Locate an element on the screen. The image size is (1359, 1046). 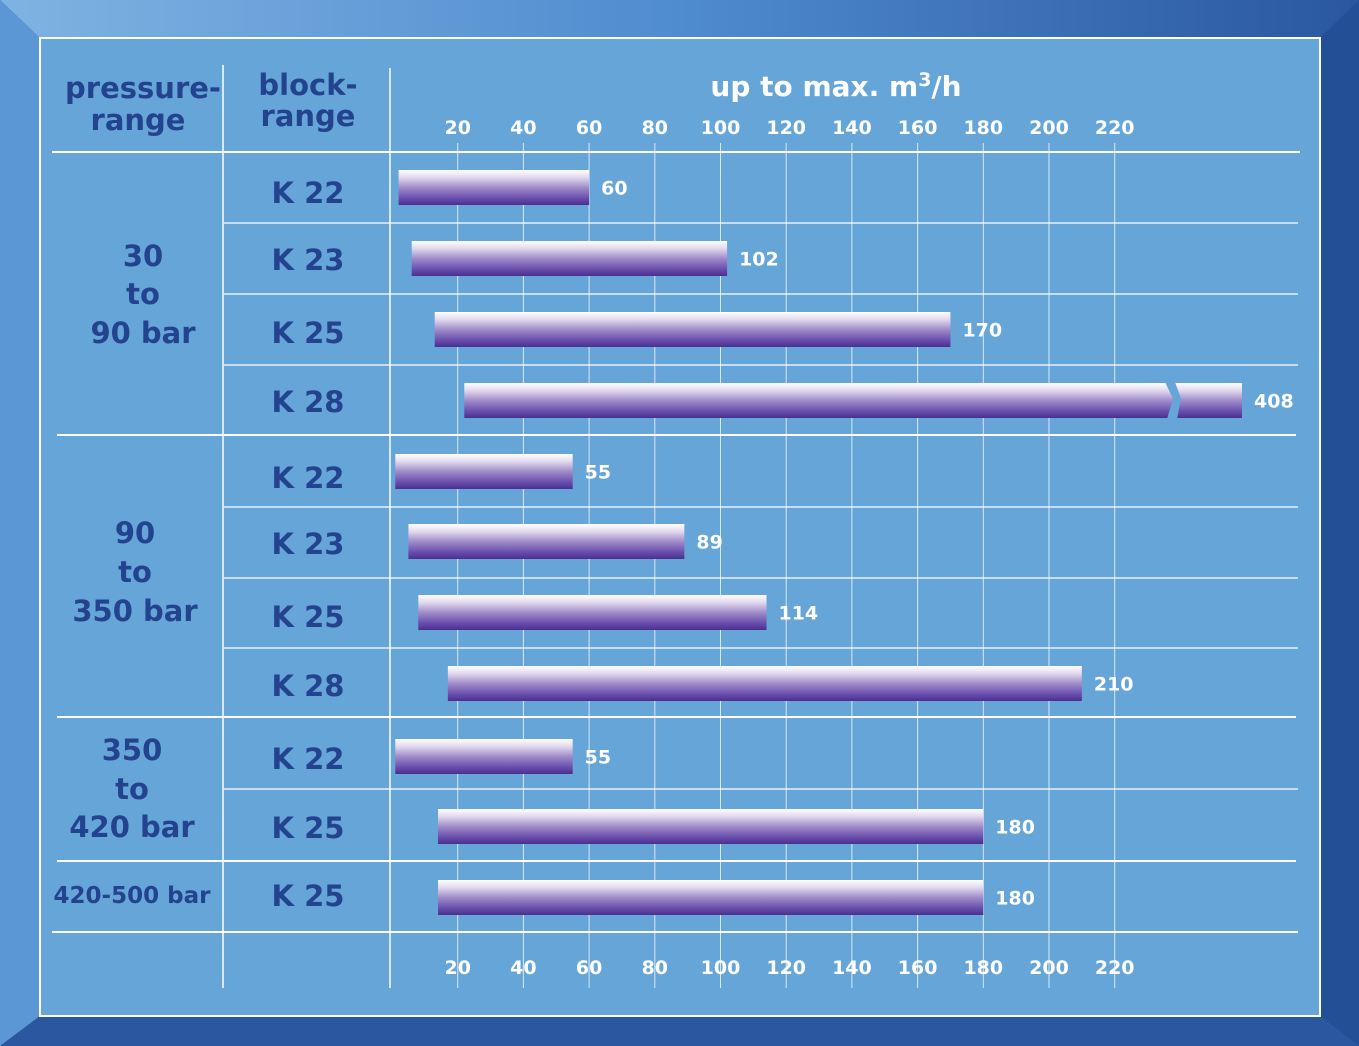
block-header-line1: block- is located at coordinates (307, 85).